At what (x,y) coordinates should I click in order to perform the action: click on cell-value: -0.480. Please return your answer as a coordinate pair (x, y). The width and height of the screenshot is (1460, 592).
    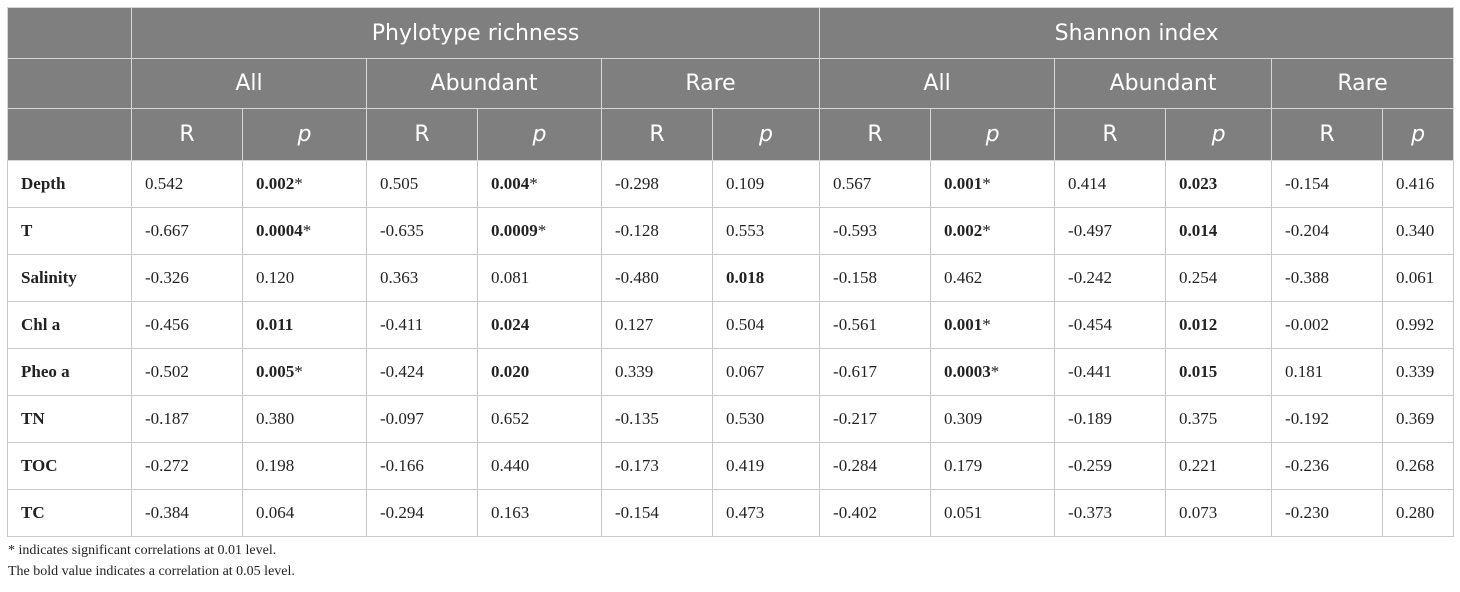
    Looking at the image, I should click on (637, 277).